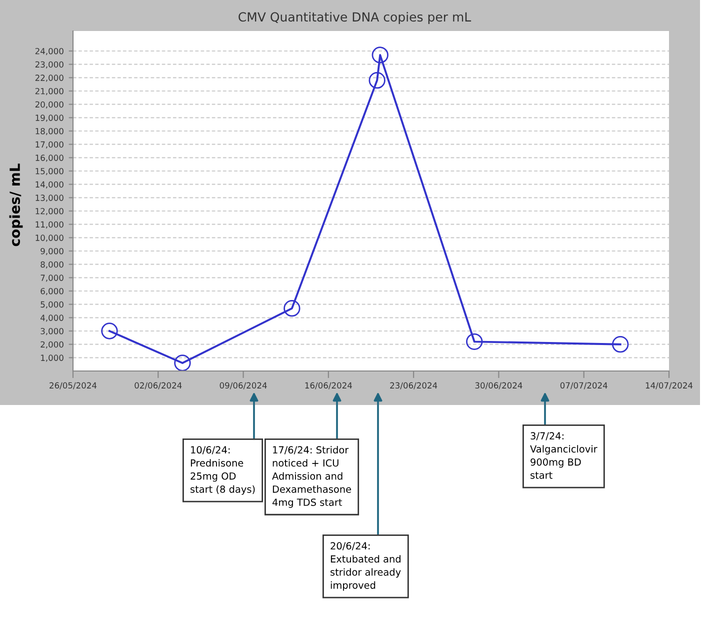  What do you see at coordinates (52, 358) in the screenshot?
I see `y-tick-label: 1,000` at bounding box center [52, 358].